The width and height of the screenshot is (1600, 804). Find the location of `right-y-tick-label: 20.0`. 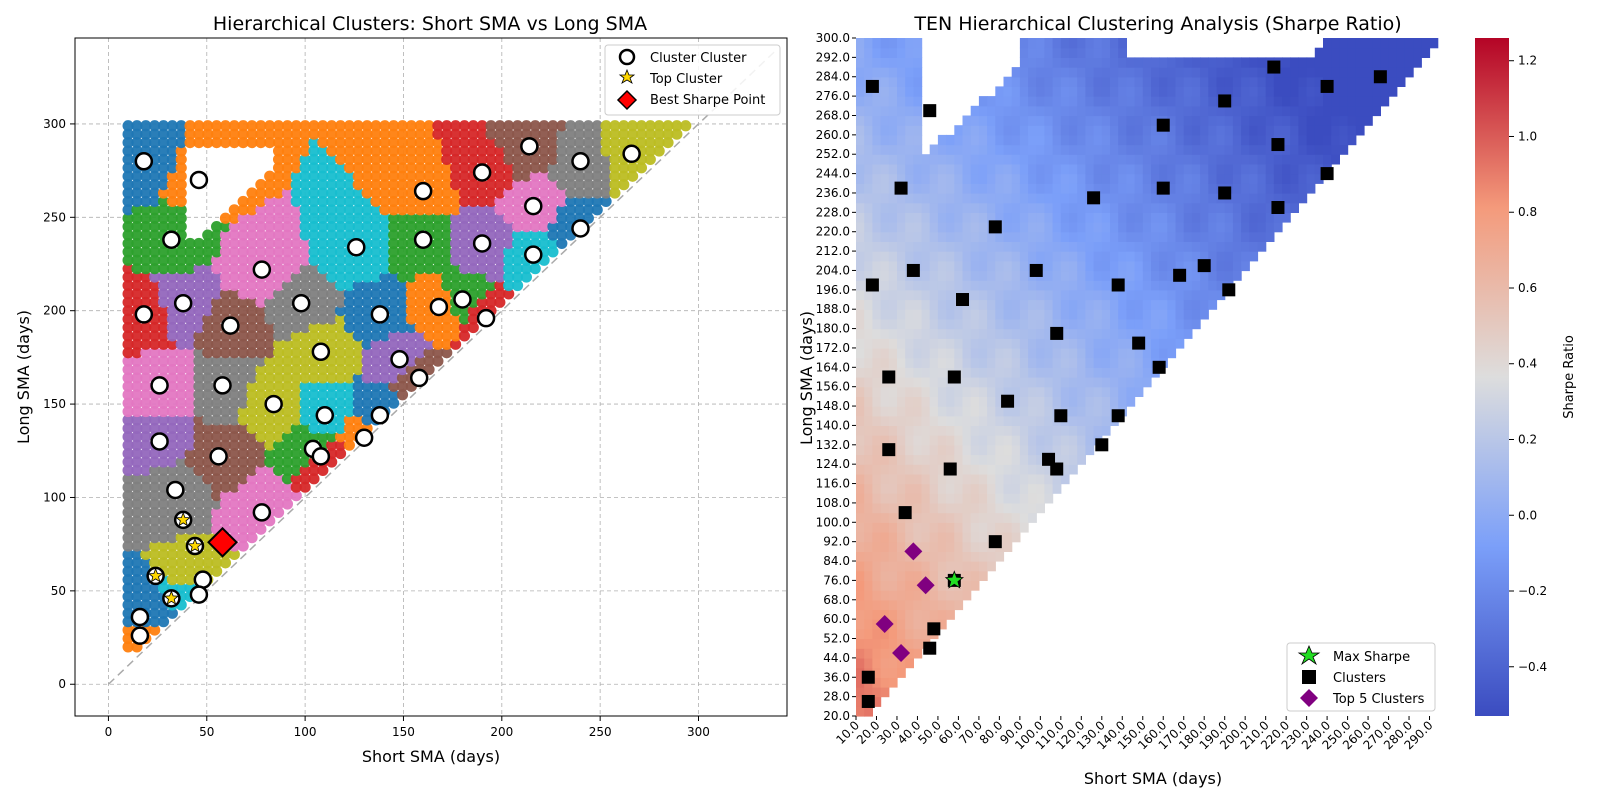

right-y-tick-label: 20.0 is located at coordinates (836, 716).